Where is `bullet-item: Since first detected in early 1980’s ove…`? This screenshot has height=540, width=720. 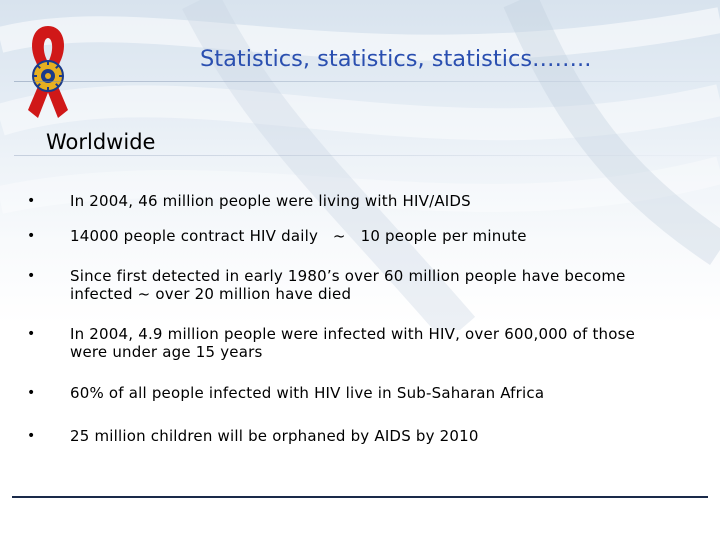 bullet-item: Since first detected in early 1980’s ove… is located at coordinates (348, 285).